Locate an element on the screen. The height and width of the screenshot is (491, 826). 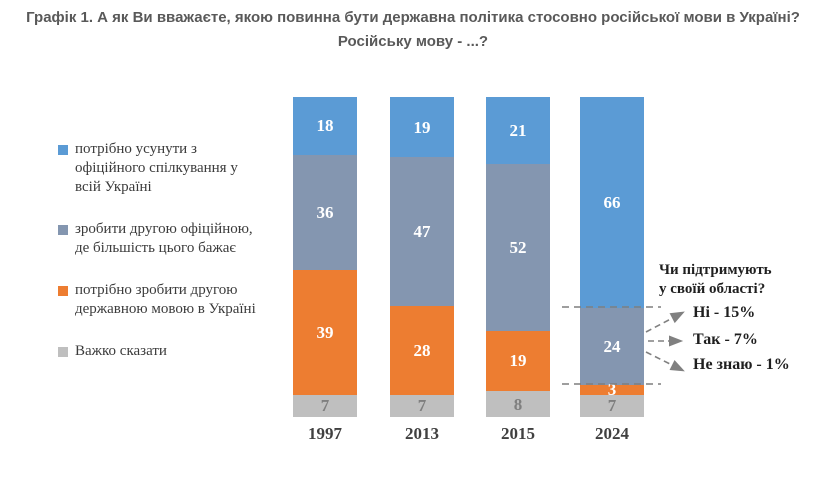
legend-swatch-blue-icon is located at coordinates (63, 150).